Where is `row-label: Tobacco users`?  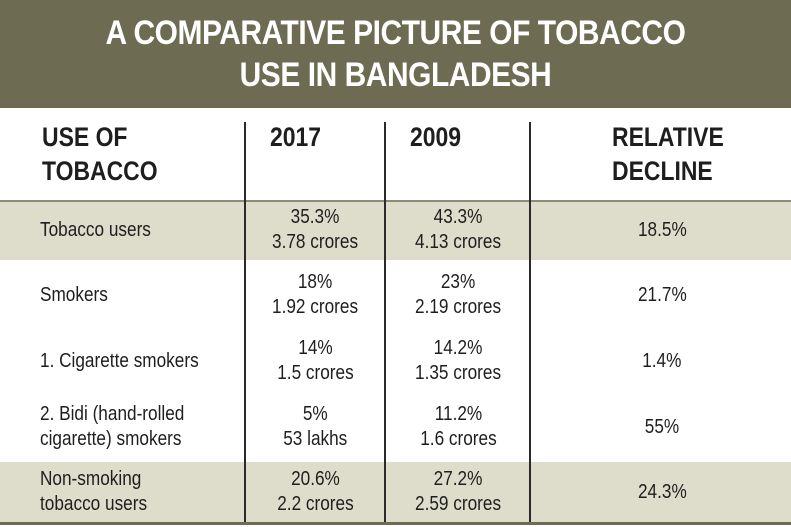 row-label: Tobacco users is located at coordinates (95, 229).